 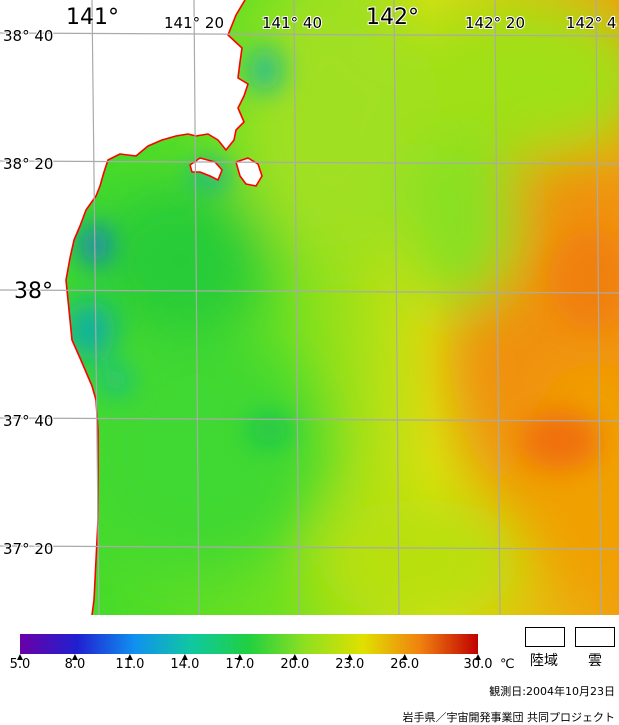 What do you see at coordinates (595, 637) in the screenshot?
I see `cloud-swatch` at bounding box center [595, 637].